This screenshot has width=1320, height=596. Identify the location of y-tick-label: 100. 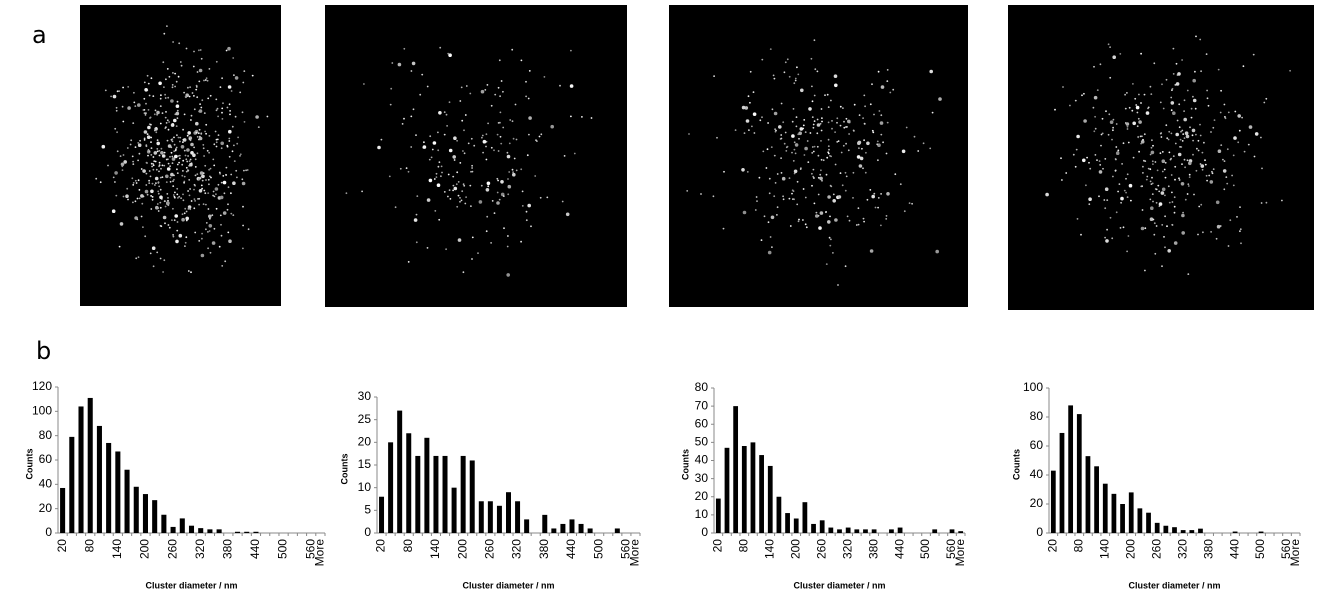
(42, 411).